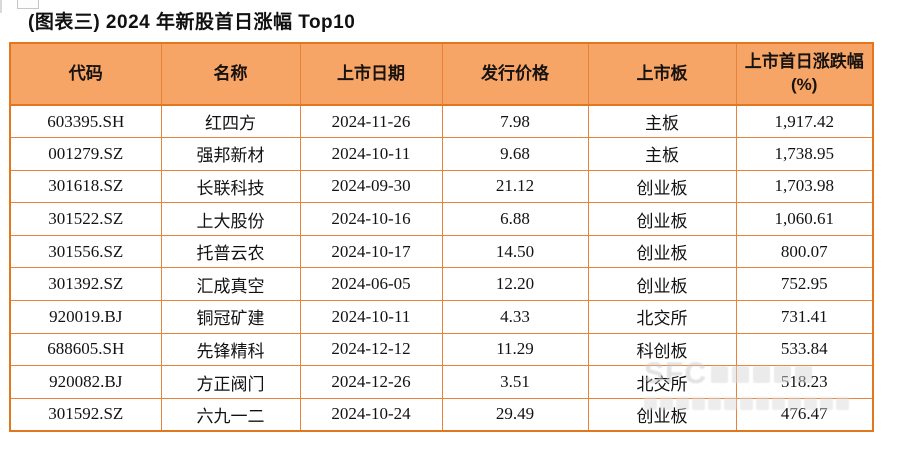 Image resolution: width=900 pixels, height=456 pixels. Describe the element at coordinates (662, 74) in the screenshot. I see `header-cell-board: 上市板` at that location.